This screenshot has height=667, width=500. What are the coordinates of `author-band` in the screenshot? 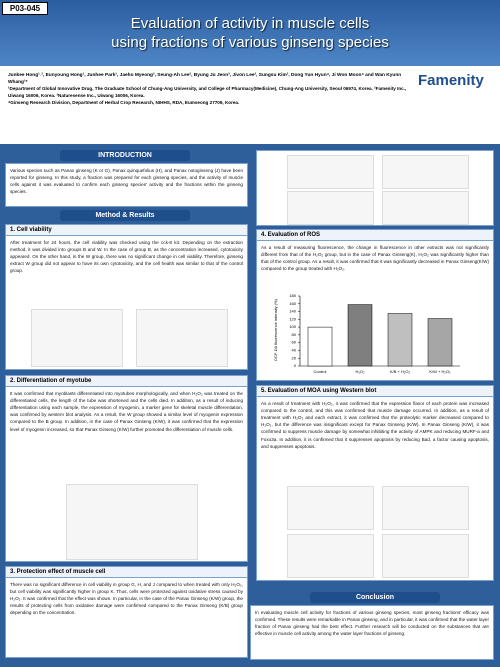 It's located at (250, 105).